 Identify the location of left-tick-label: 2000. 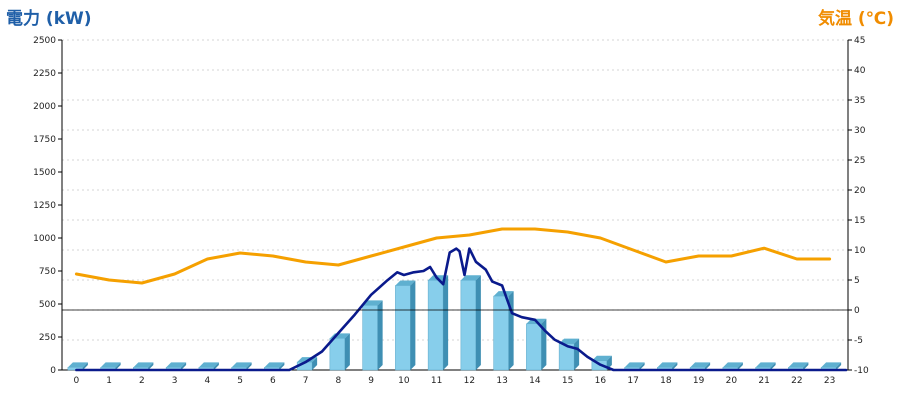
(44, 107).